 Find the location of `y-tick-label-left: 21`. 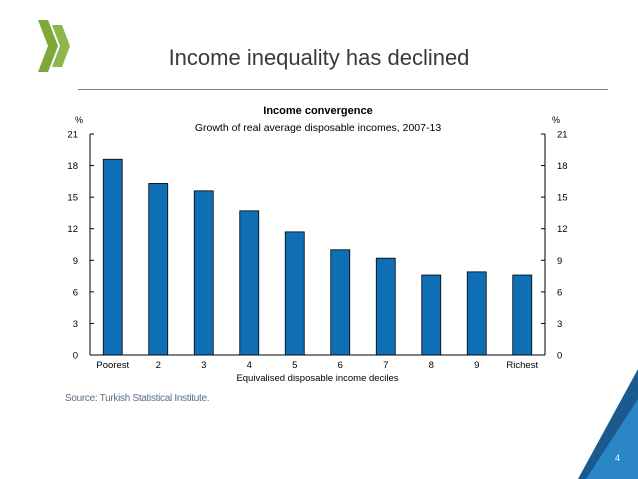

y-tick-label-left: 21 is located at coordinates (72, 135).